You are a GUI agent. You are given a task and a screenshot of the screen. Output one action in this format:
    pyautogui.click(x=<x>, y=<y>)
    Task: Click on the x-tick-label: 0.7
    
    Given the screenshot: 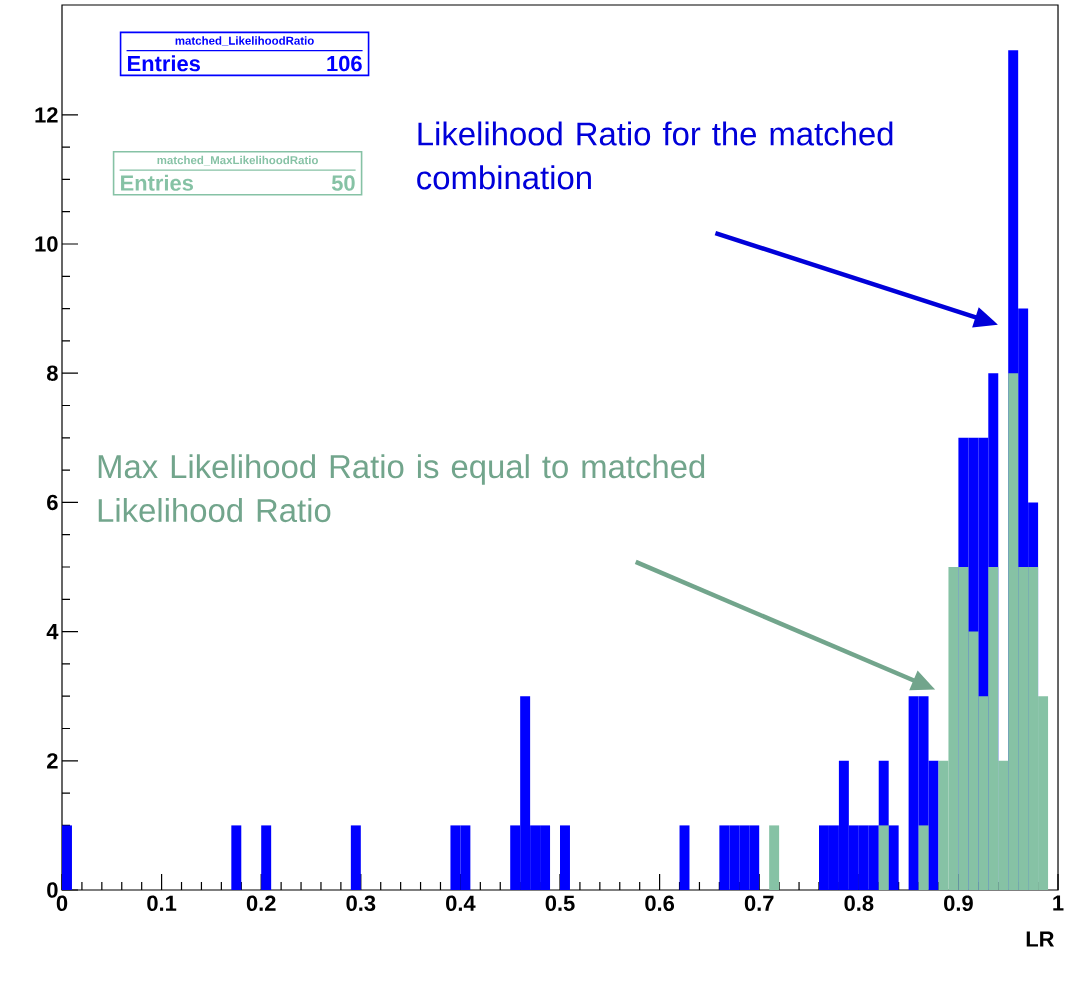 What is the action you would take?
    pyautogui.click(x=759, y=903)
    